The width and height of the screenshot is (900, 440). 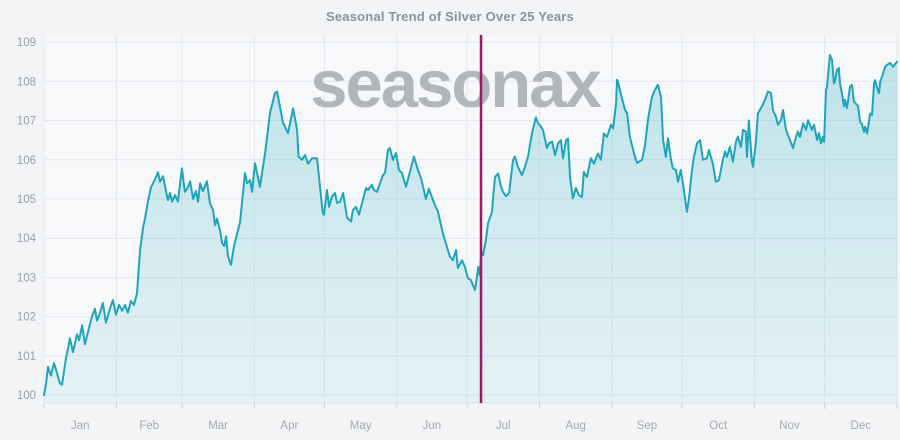 What do you see at coordinates (861, 426) in the screenshot?
I see `x-axis-label-dec: Dec` at bounding box center [861, 426].